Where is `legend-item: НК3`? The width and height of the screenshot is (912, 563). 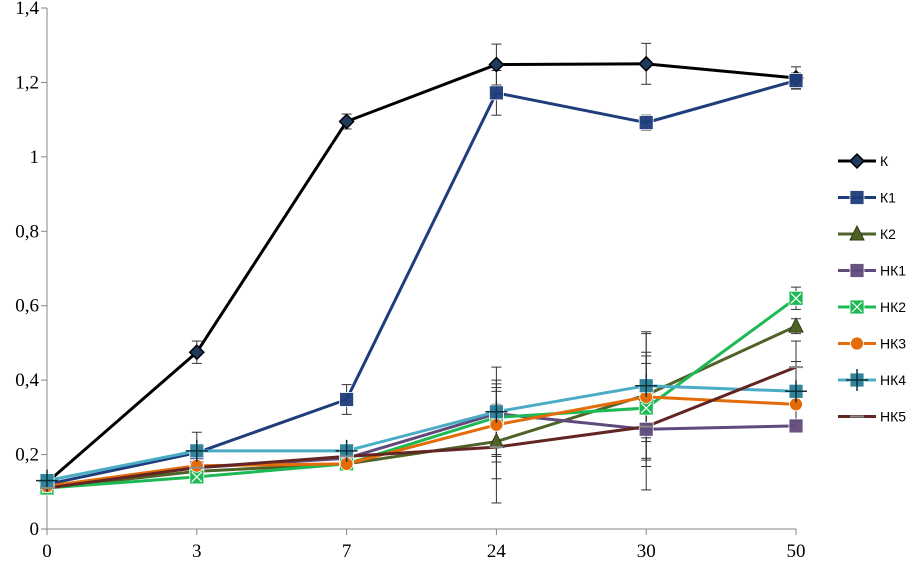 legend-item: НК3 is located at coordinates (872, 344).